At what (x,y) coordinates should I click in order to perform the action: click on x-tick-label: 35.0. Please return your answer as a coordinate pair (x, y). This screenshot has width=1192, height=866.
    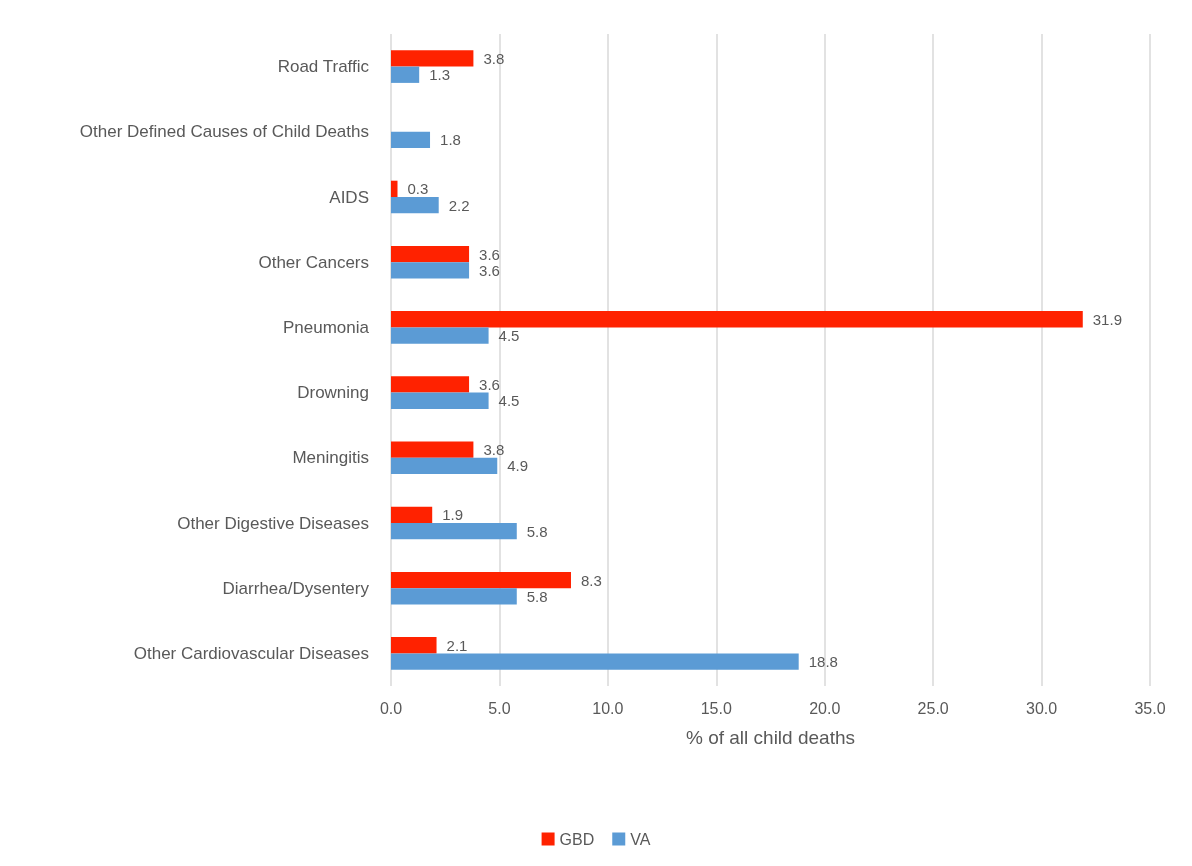
    Looking at the image, I should click on (1150, 708).